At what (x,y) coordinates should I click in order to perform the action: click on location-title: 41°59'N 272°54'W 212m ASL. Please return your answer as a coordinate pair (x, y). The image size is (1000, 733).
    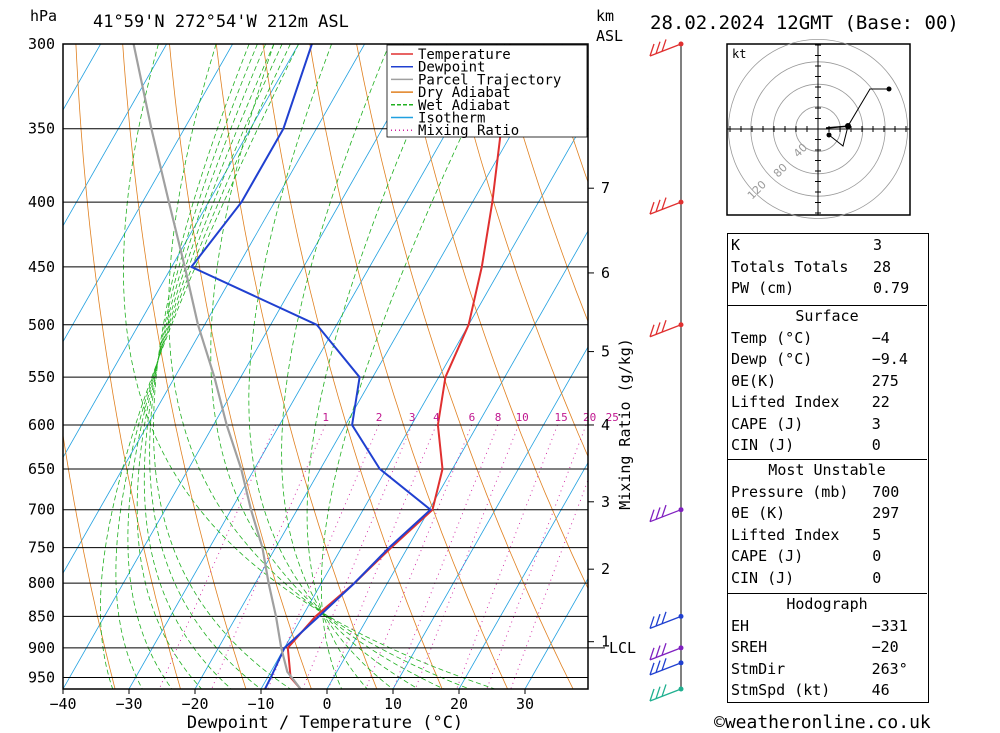
    Looking at the image, I should click on (221, 22).